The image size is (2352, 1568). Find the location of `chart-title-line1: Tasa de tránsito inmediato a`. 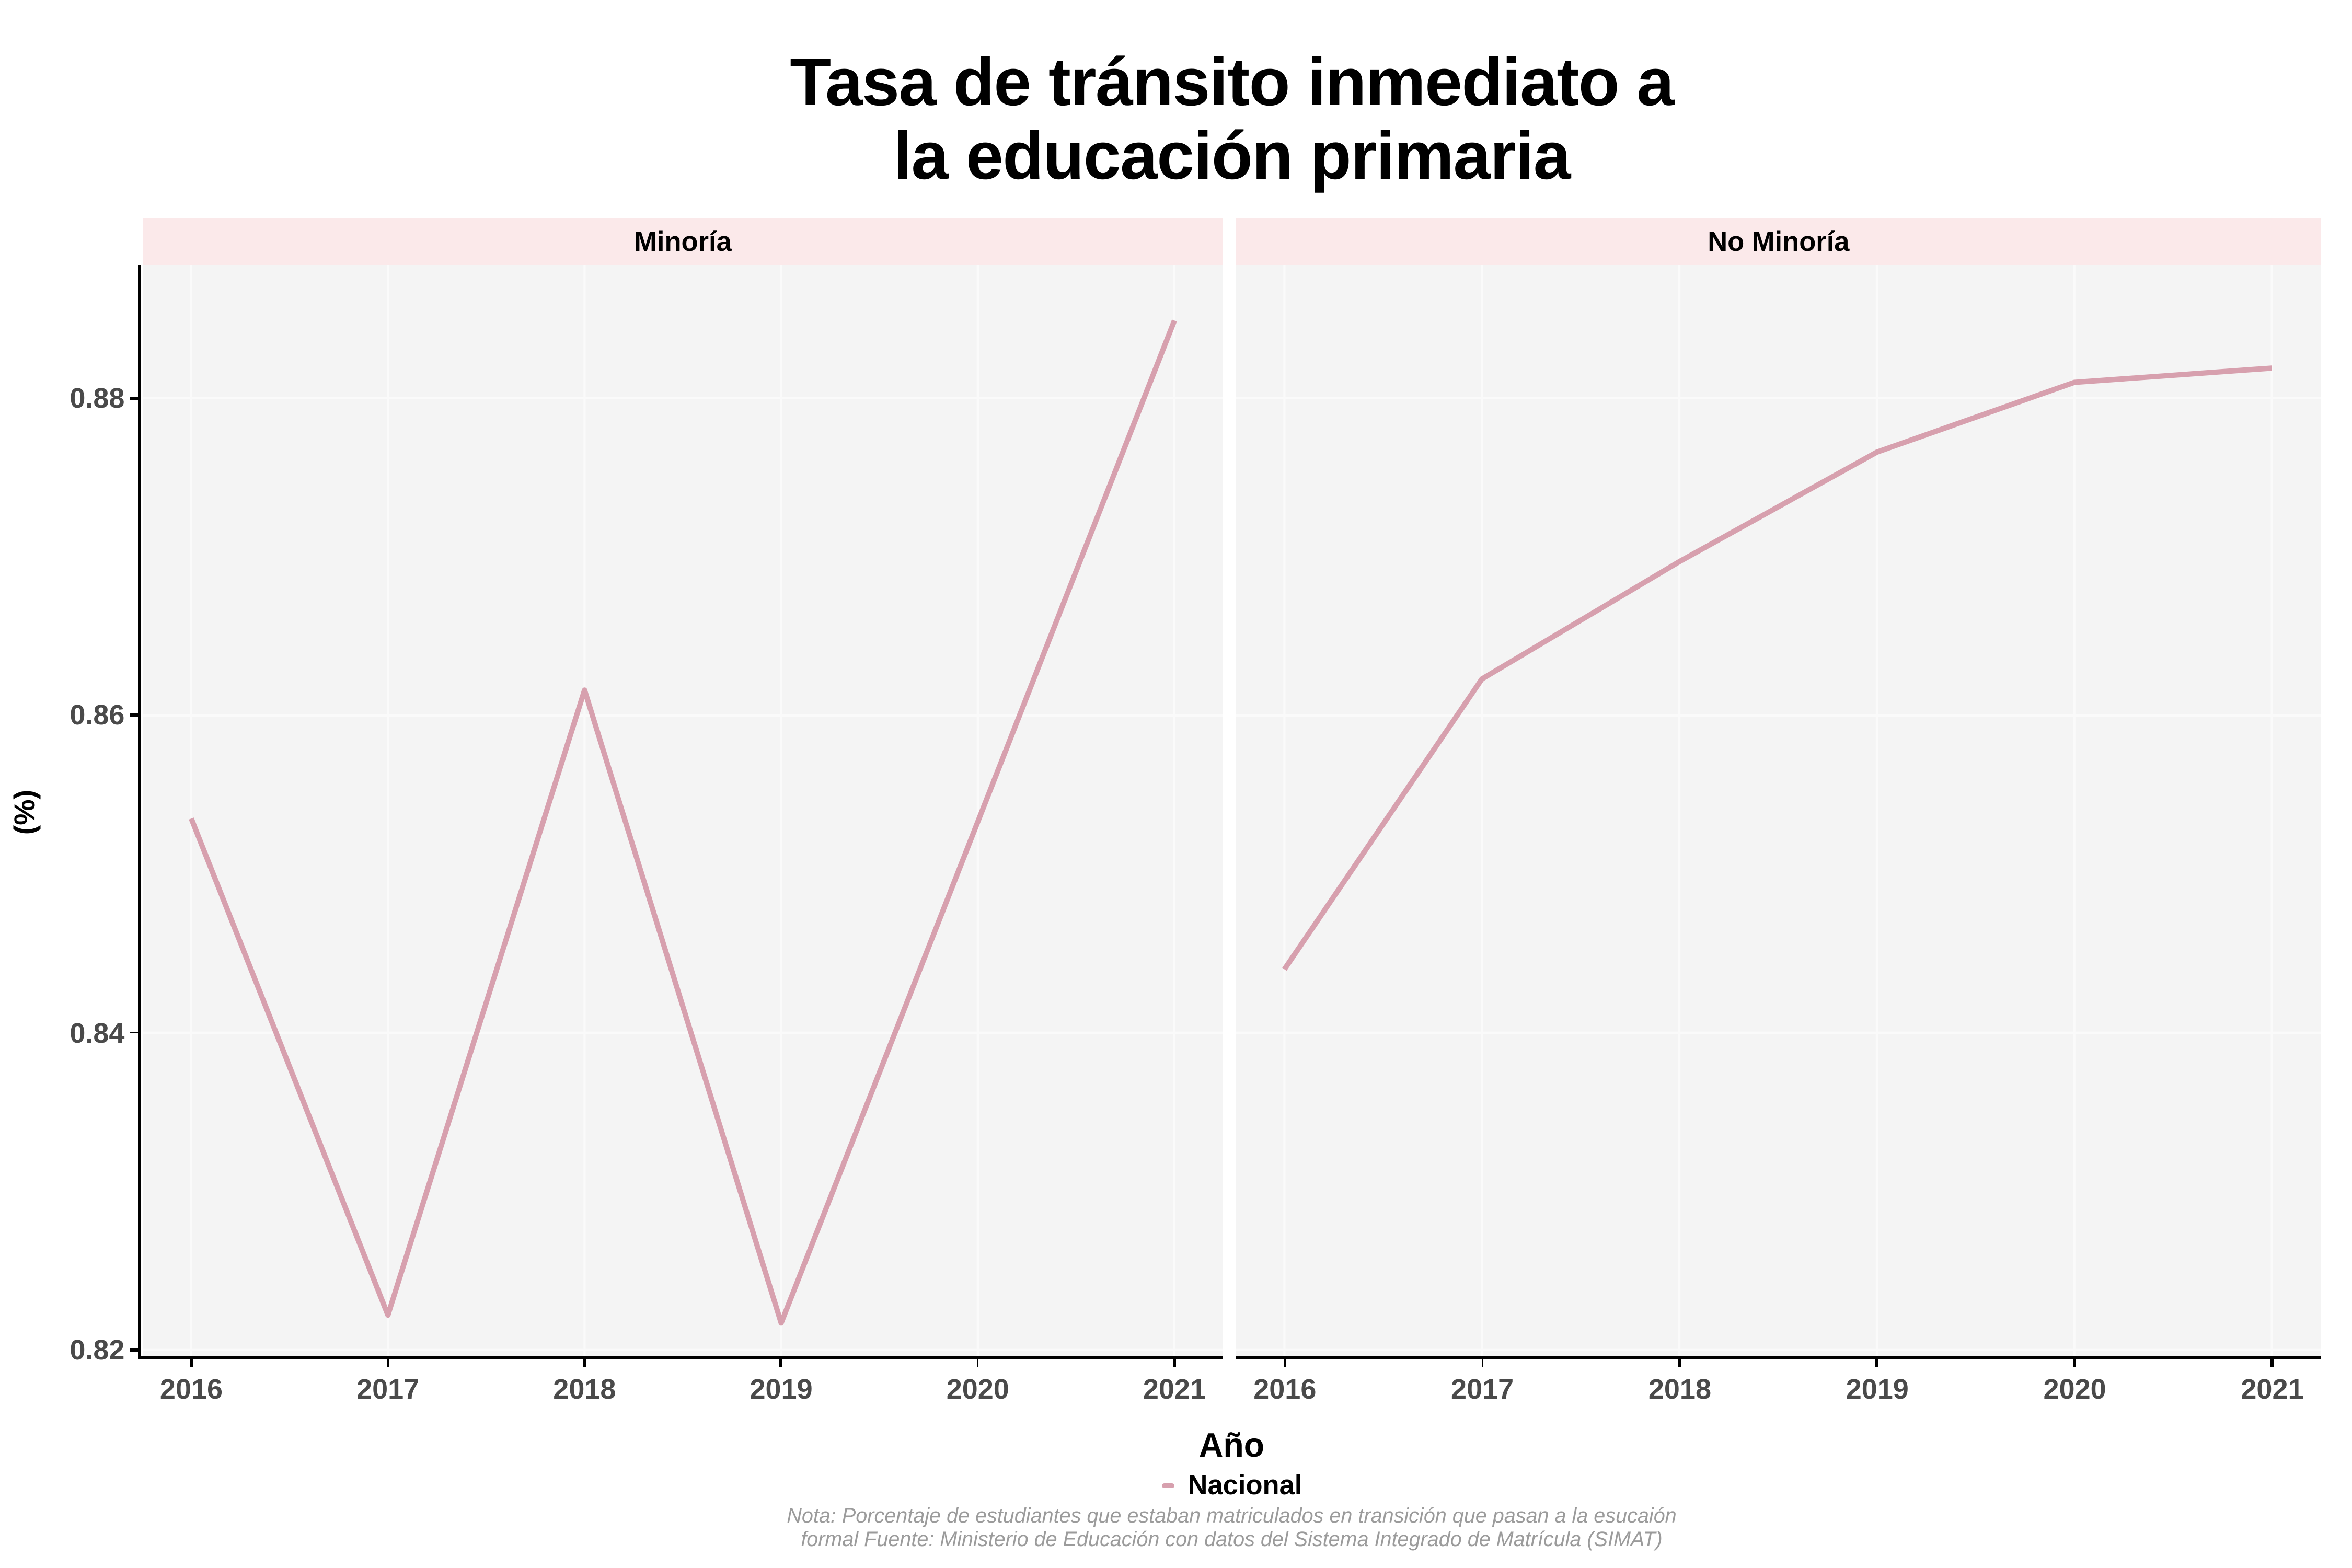

chart-title-line1: Tasa de tránsito inmediato a is located at coordinates (1232, 83).